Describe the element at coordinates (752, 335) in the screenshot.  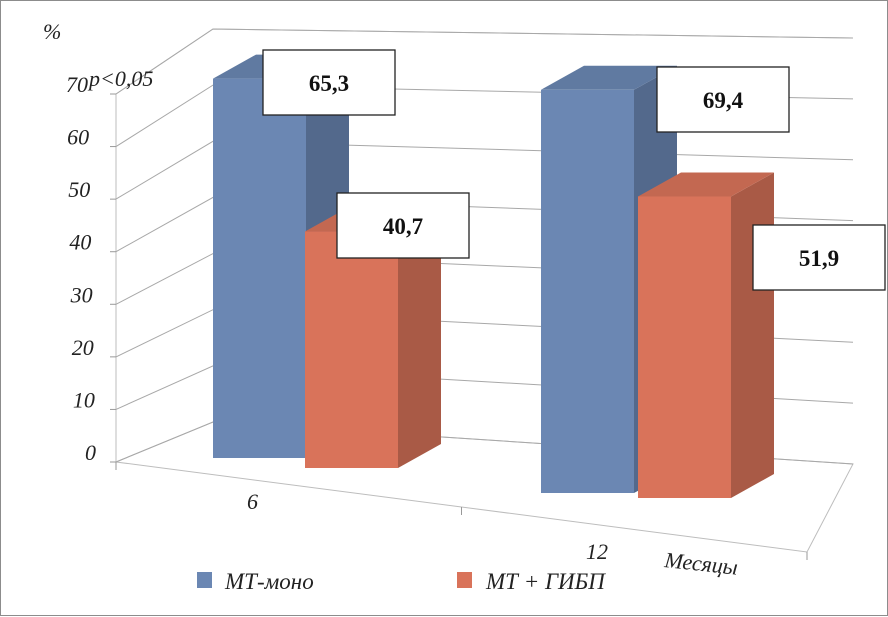
I see `bar-mt-gibp-12-side` at that location.